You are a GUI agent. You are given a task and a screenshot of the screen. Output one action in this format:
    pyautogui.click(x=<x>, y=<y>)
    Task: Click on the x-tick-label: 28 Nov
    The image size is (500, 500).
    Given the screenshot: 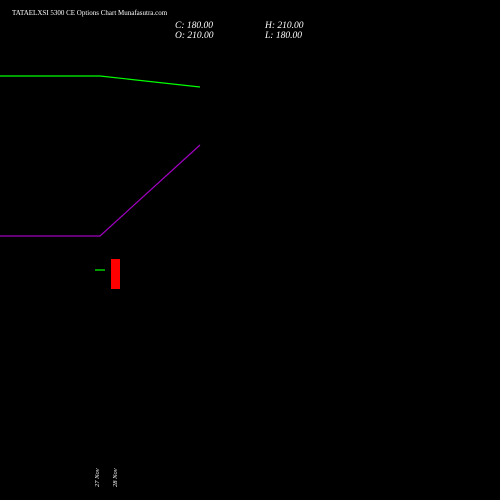 What is the action you would take?
    pyautogui.click(x=115, y=477)
    